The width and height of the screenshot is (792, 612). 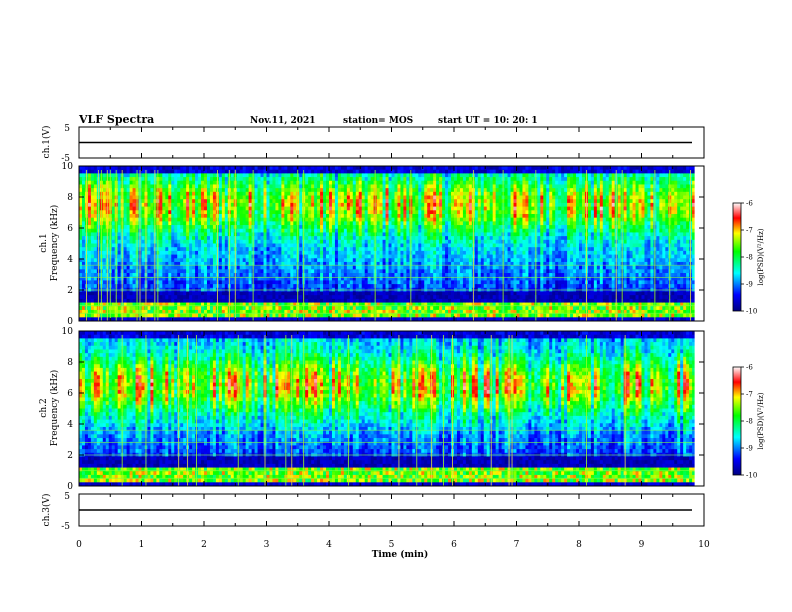 What do you see at coordinates (70, 456) in the screenshot?
I see `spec2-yt-label: 2` at bounding box center [70, 456].